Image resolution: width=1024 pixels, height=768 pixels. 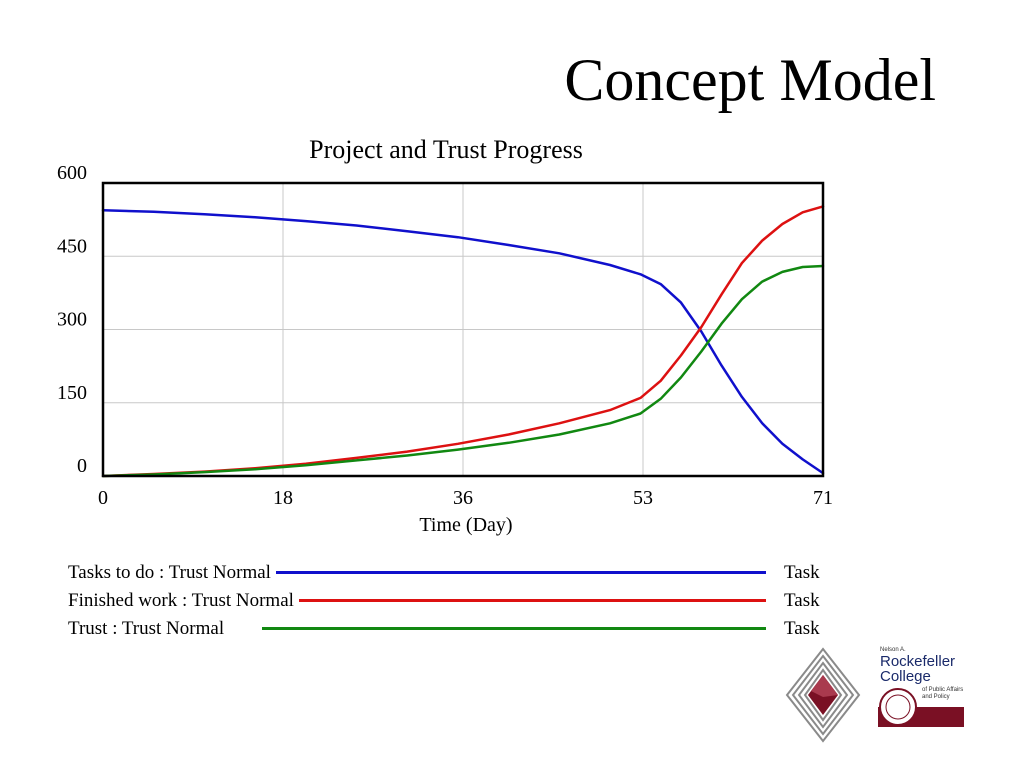 What do you see at coordinates (183, 601) in the screenshot?
I see `legend-label: Finished work : Trust Normal` at bounding box center [183, 601].